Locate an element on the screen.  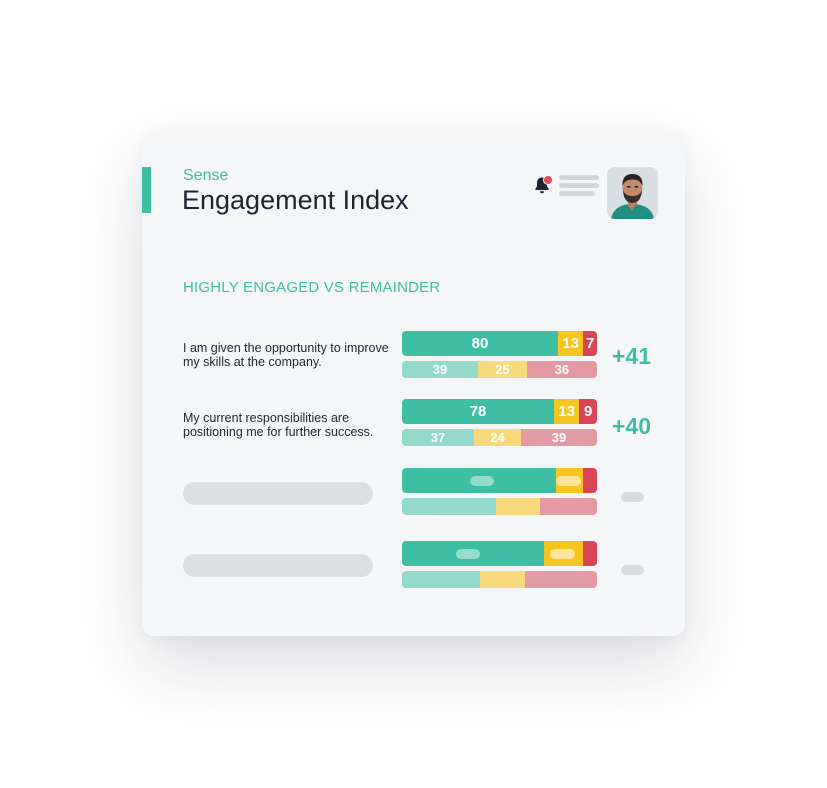
highly-engaged-bar: 80 13 7 is located at coordinates (499, 343).